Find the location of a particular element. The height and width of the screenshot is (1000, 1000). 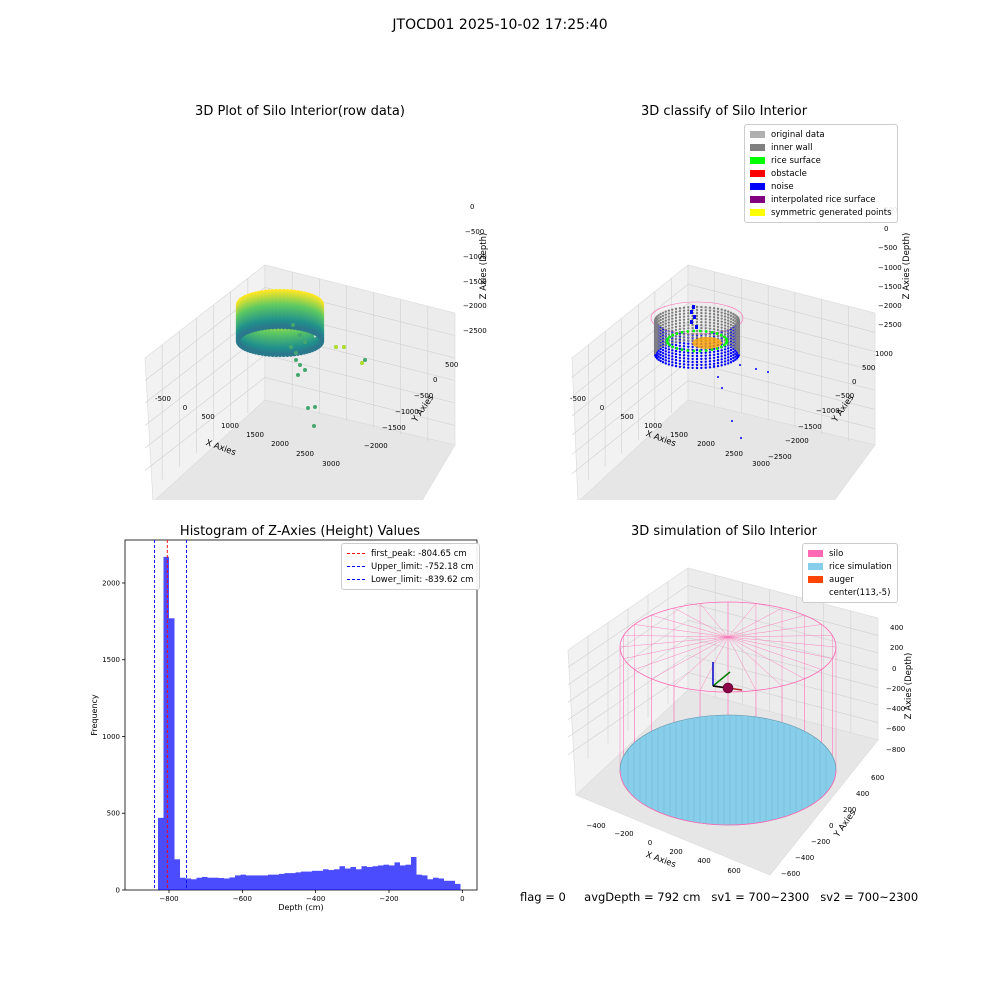

p4-xtick: −400 is located at coordinates (595, 826).